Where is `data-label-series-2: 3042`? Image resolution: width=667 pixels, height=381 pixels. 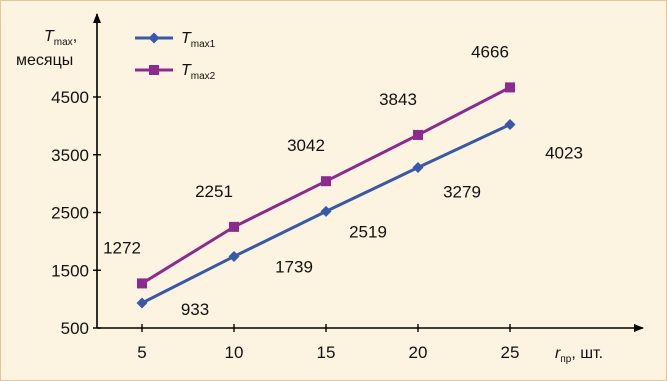
data-label-series-2: 3042 is located at coordinates (306, 145).